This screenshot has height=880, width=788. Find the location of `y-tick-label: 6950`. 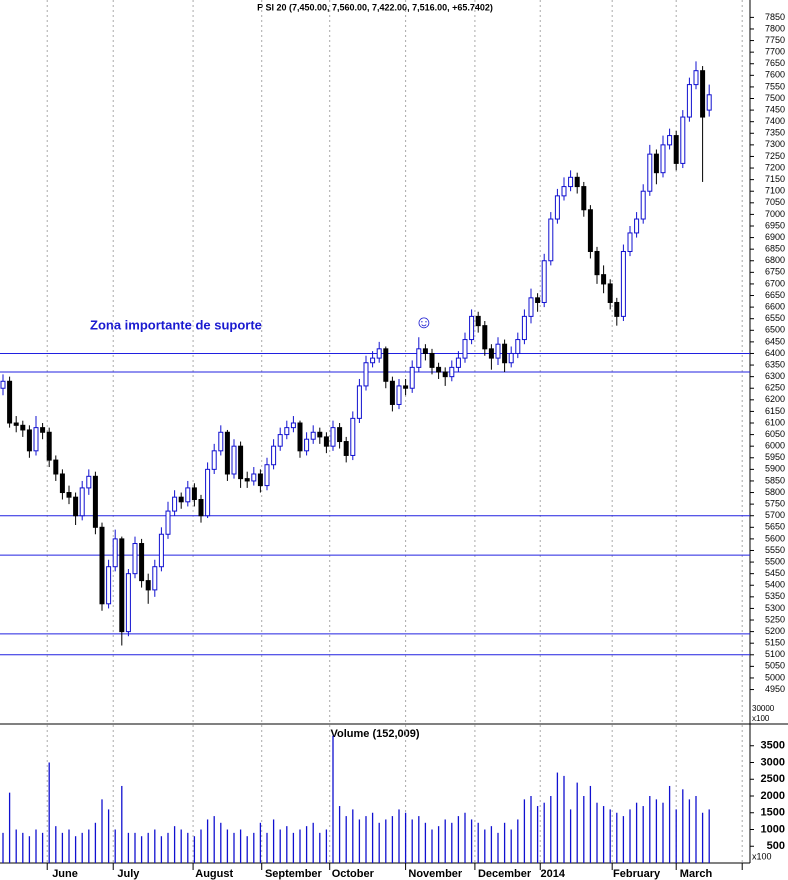

y-tick-label: 6950 is located at coordinates (775, 225).